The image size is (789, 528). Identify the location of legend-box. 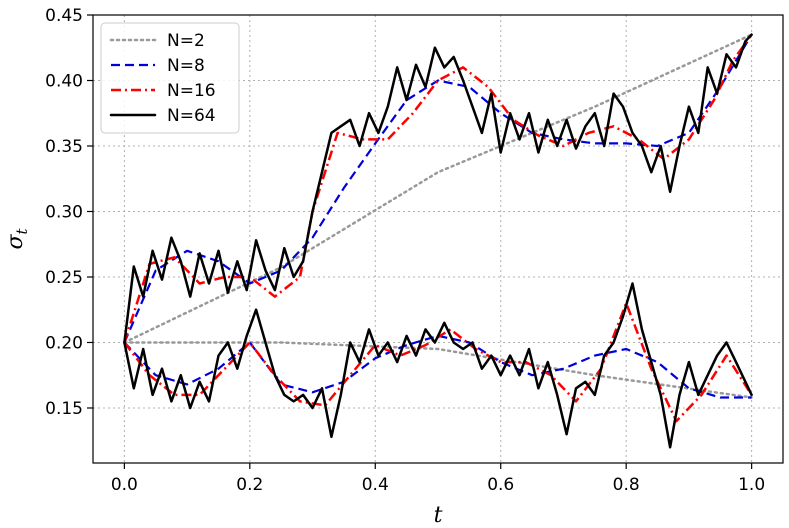
(170, 78).